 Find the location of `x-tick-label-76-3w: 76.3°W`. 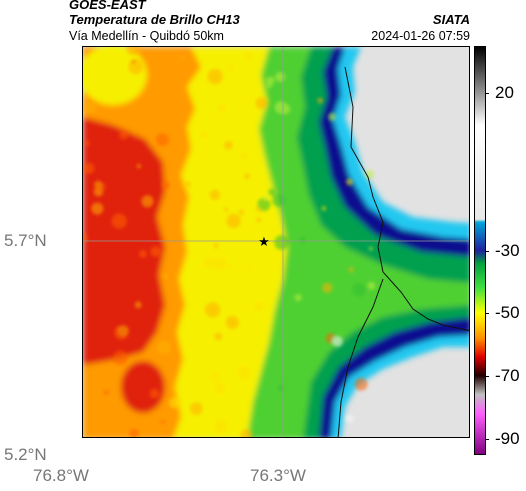

x-tick-label-76-3w: 76.3°W is located at coordinates (278, 475).